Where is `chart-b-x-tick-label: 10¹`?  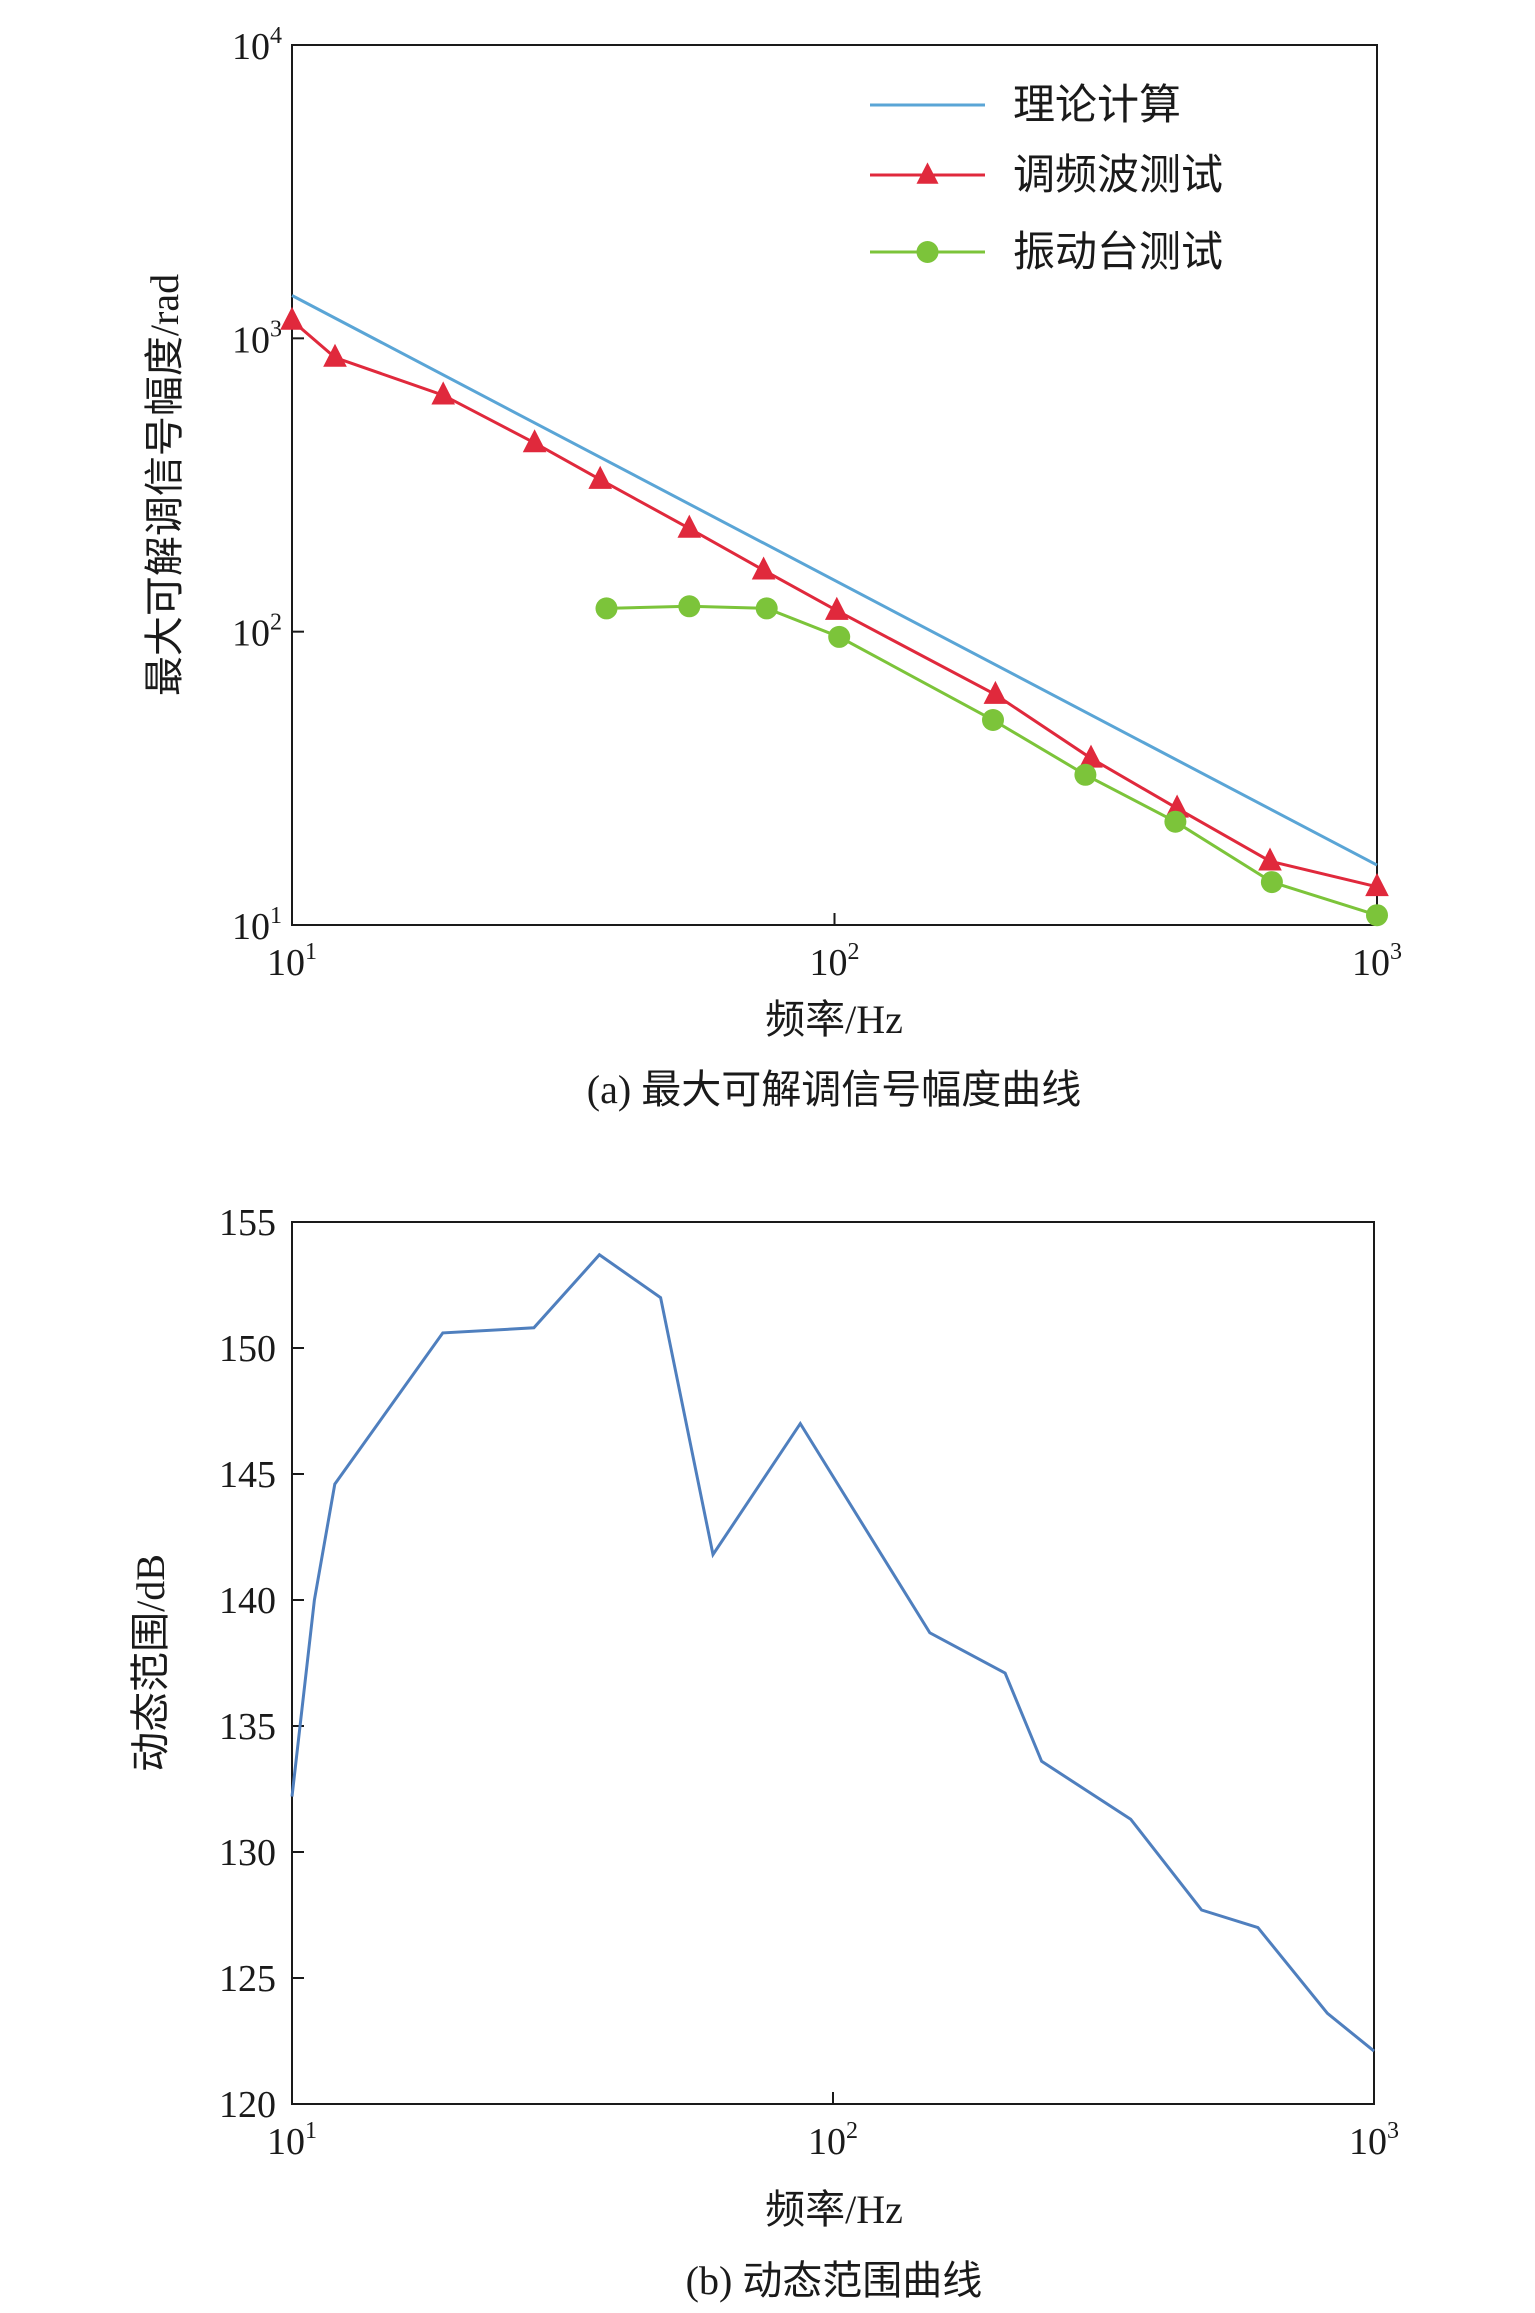
chart-b-x-tick-label: 10¹ is located at coordinates (292, 2140).